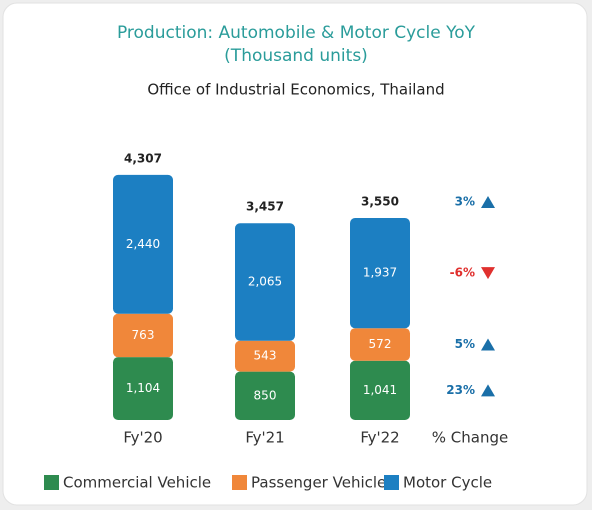 Image resolution: width=592 pixels, height=510 pixels. I want to click on chart-units: (Thousand units), so click(296, 56).